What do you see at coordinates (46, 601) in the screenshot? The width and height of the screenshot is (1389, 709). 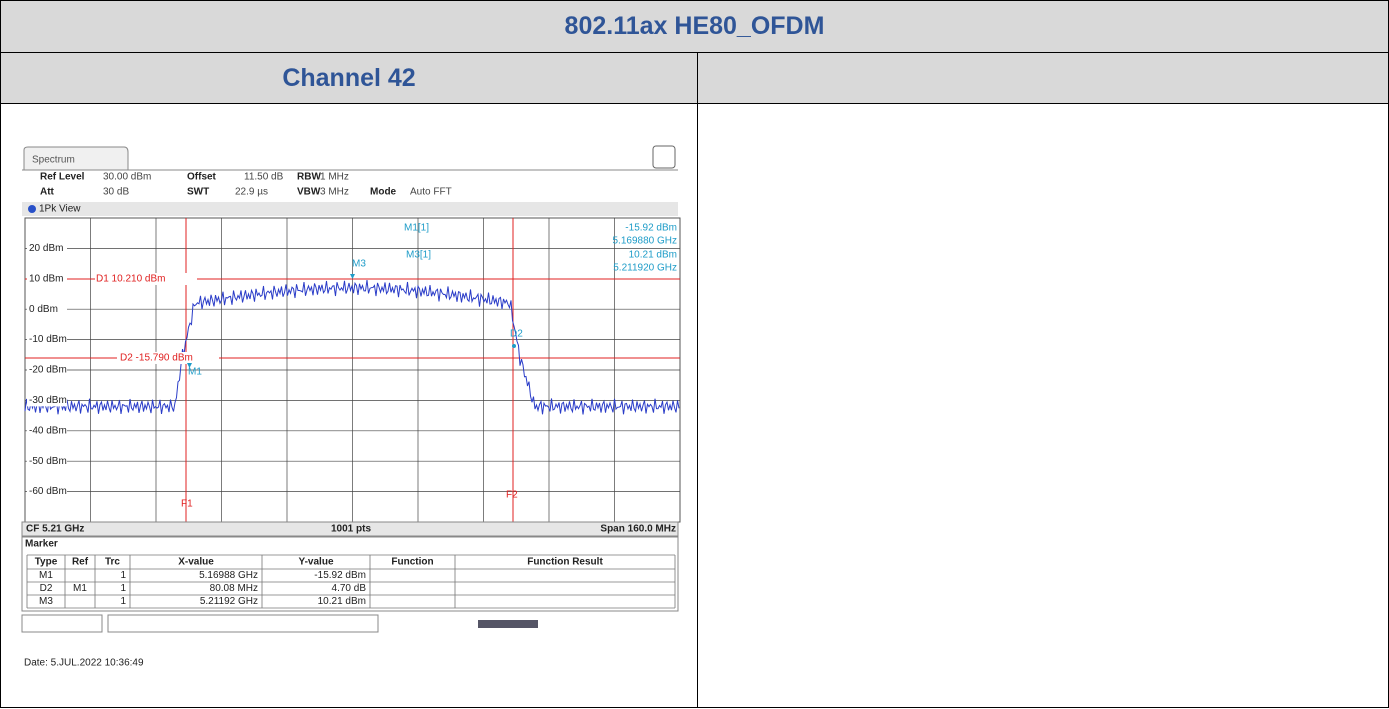 I see `table-cell: M3` at bounding box center [46, 601].